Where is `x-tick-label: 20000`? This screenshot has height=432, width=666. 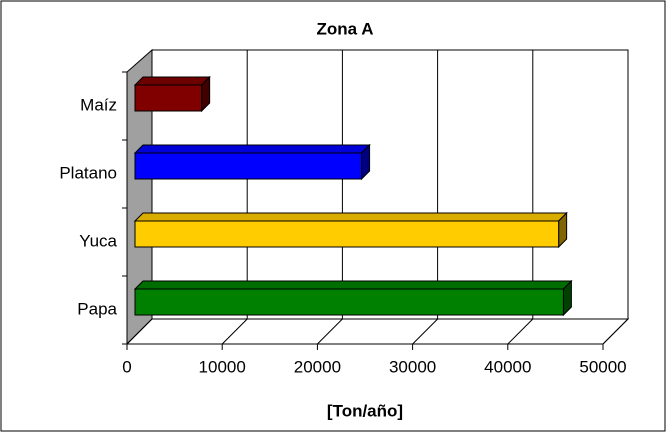 x-tick-label: 20000 is located at coordinates (317, 366).